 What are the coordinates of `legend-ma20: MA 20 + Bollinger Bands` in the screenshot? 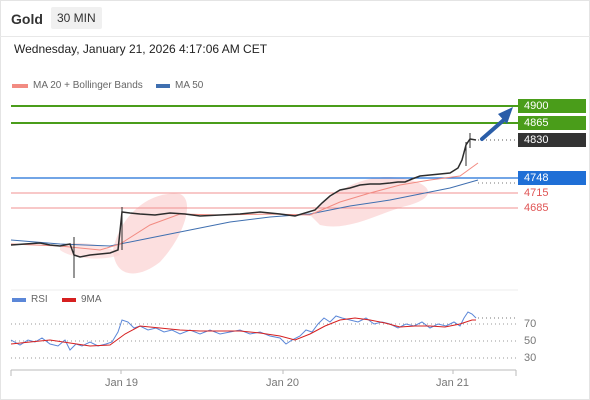 It's located at (77, 85).